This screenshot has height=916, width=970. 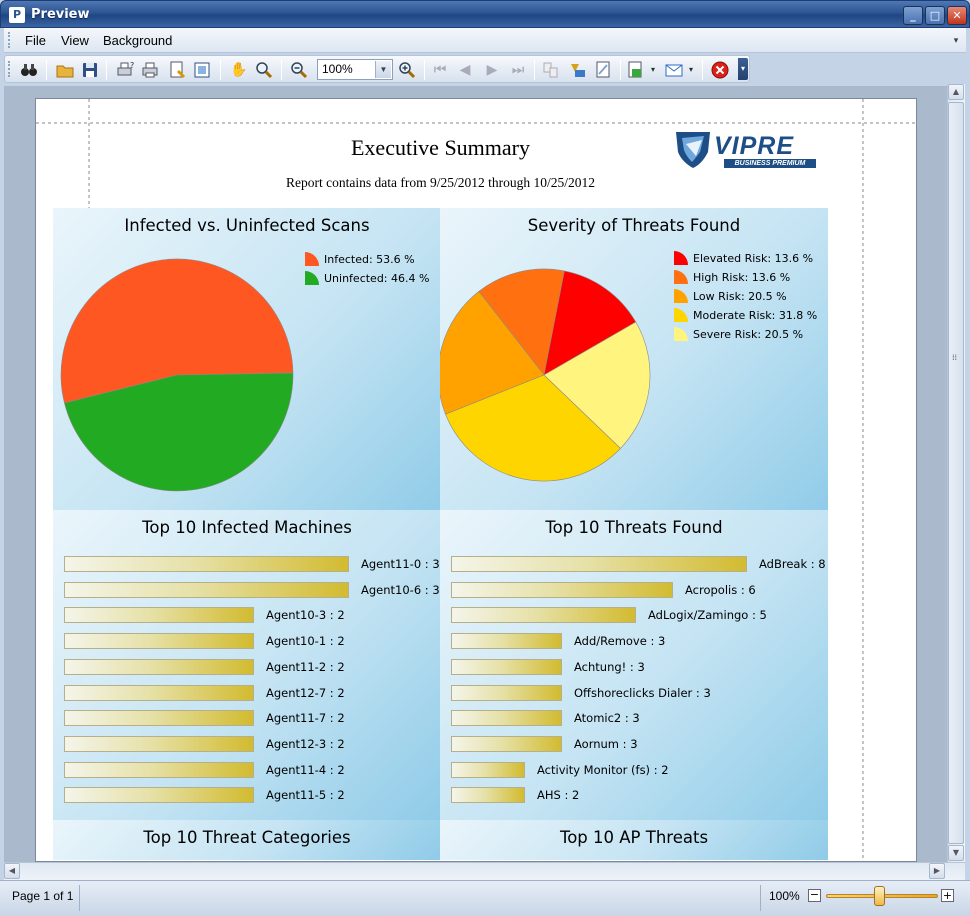 I want to click on zoom-slider-thumb, so click(x=879, y=896).